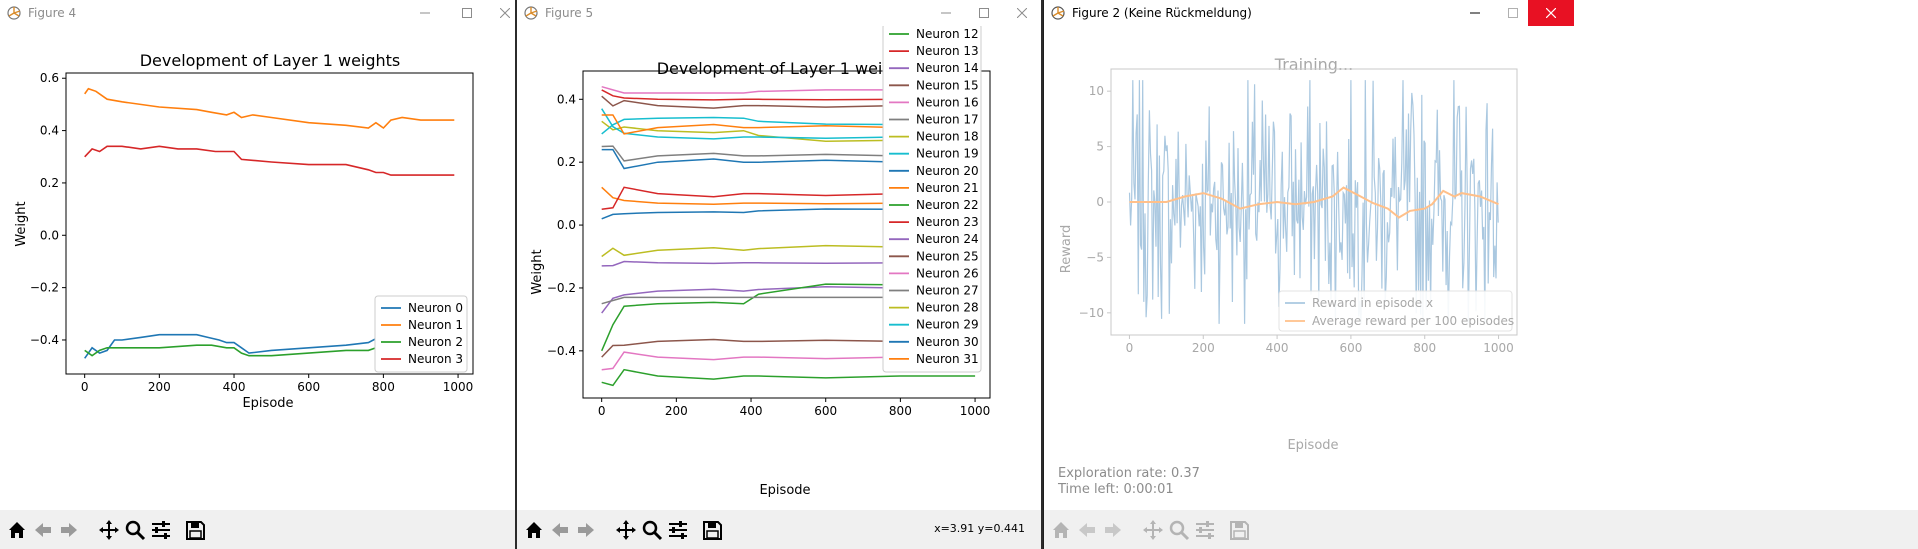 This screenshot has width=1918, height=549. What do you see at coordinates (947, 239) in the screenshot?
I see `legend-label: Neuron 24` at bounding box center [947, 239].